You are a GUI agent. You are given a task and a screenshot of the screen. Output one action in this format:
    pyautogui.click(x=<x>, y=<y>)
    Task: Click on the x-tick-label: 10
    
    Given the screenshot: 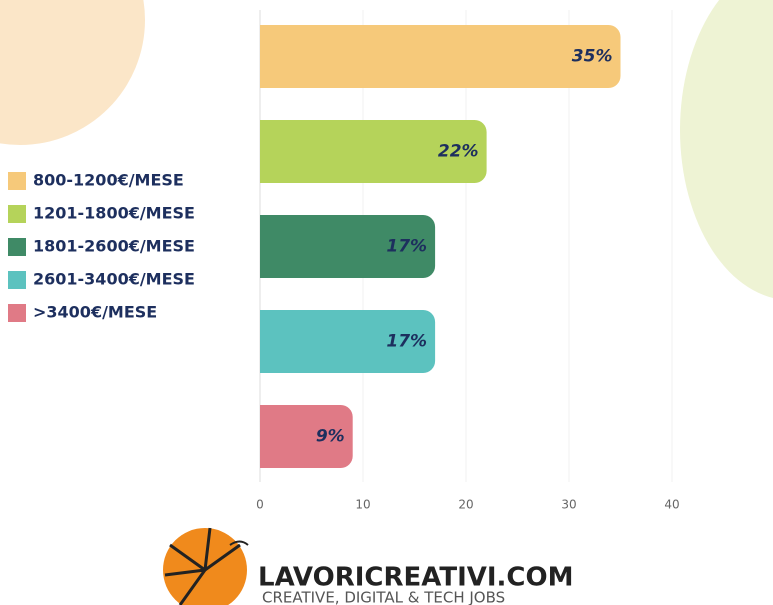 What is the action you would take?
    pyautogui.click(x=362, y=505)
    